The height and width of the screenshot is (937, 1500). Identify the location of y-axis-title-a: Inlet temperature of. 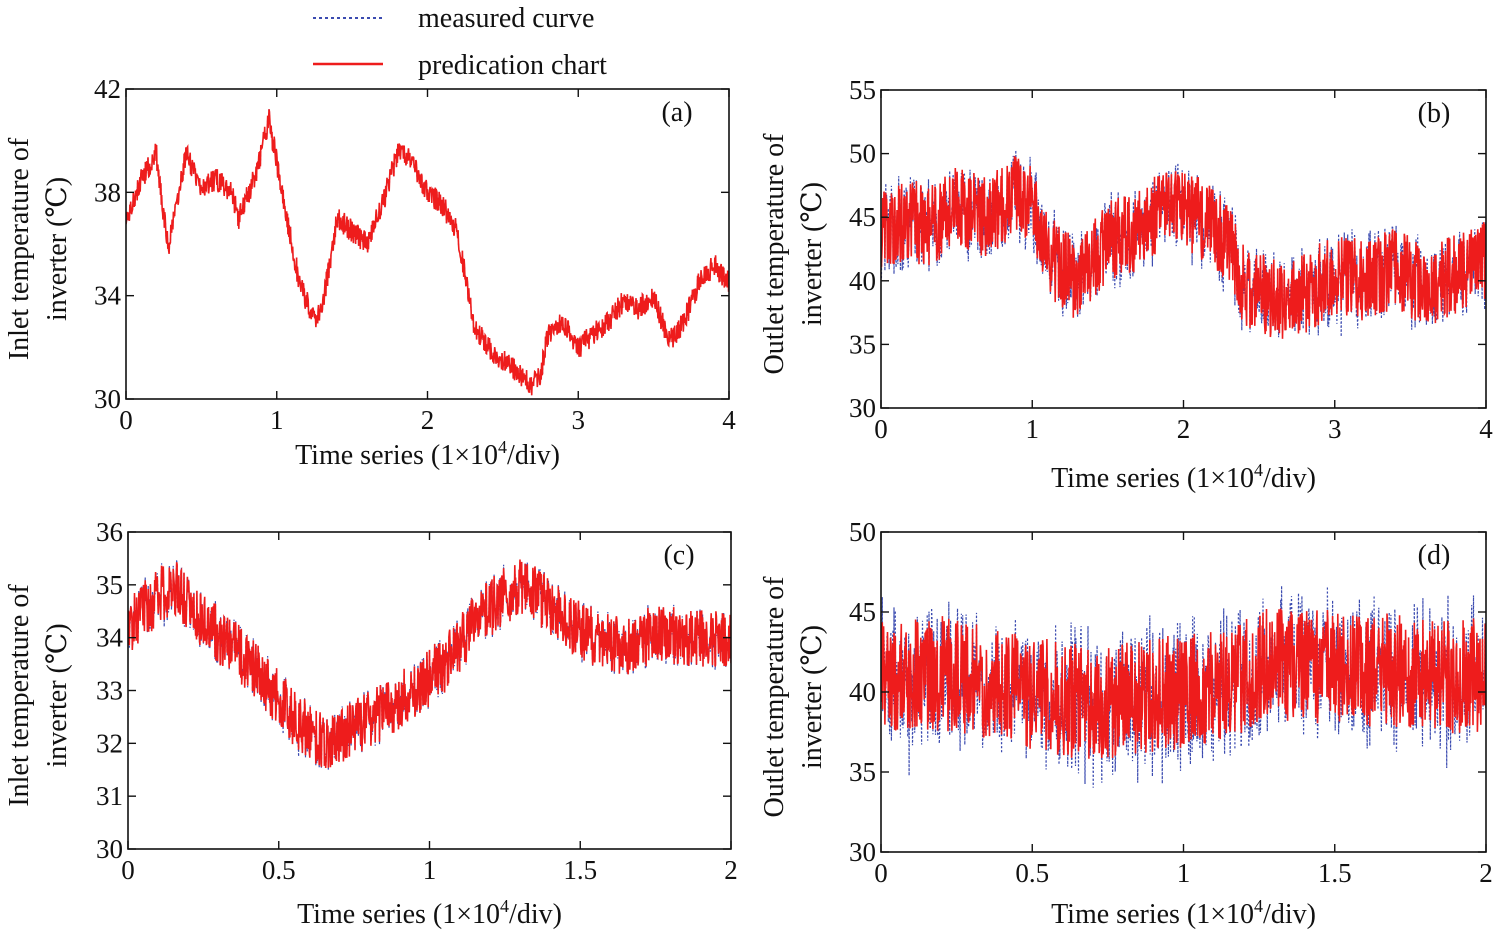
(19, 248).